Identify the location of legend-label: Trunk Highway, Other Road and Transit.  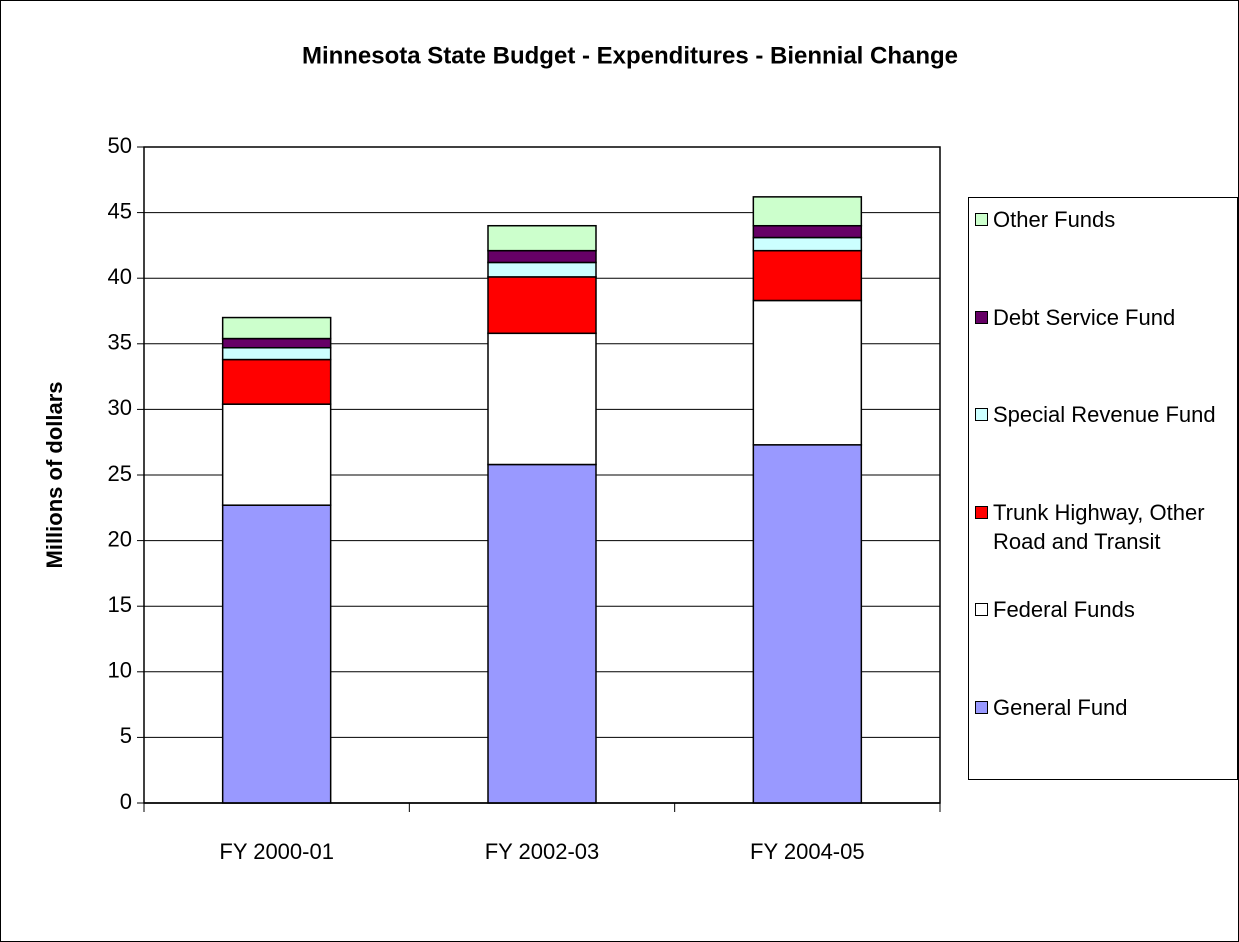
(1099, 526).